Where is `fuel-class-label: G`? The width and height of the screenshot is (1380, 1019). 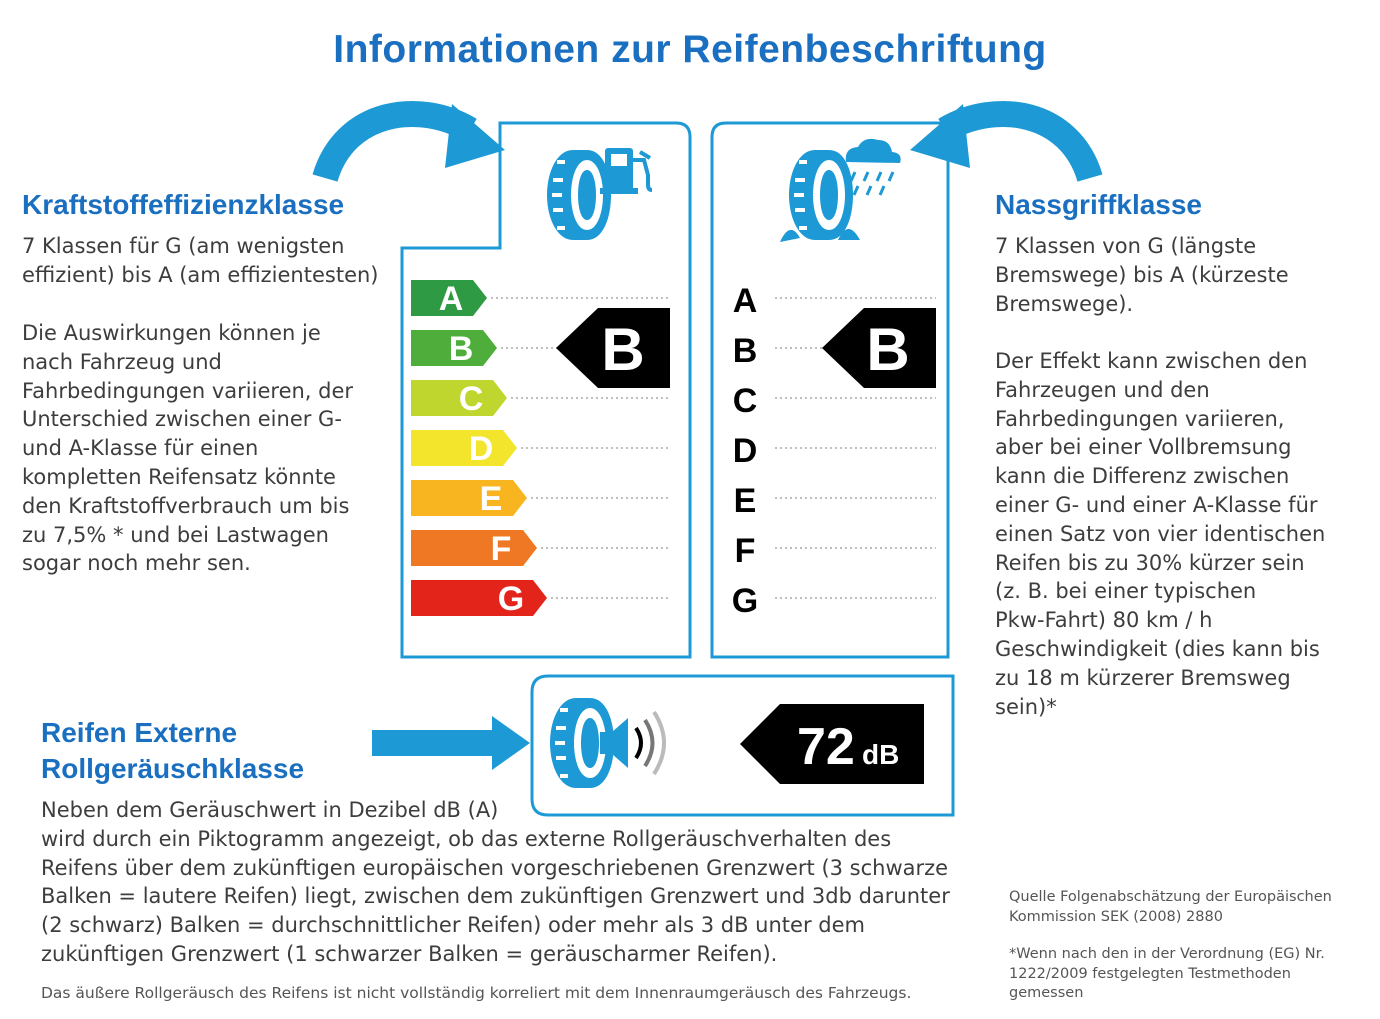
fuel-class-label: G is located at coordinates (511, 599).